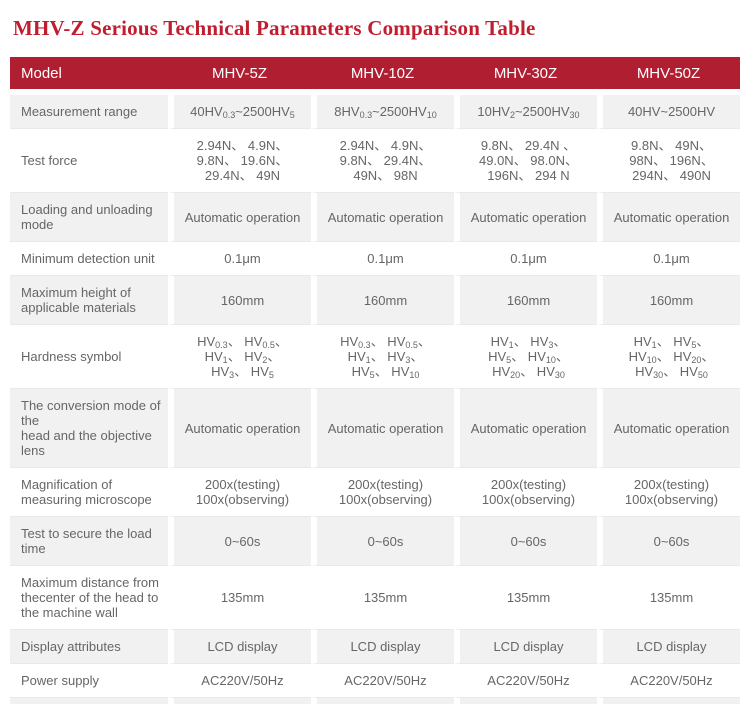  Describe the element at coordinates (89, 680) in the screenshot. I see `row-label: Power supply` at that location.